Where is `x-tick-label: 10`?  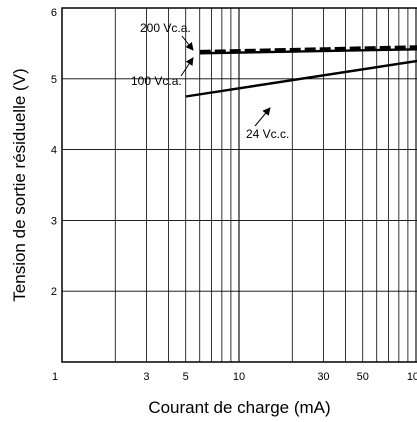
x-tick-label: 10 is located at coordinates (239, 377).